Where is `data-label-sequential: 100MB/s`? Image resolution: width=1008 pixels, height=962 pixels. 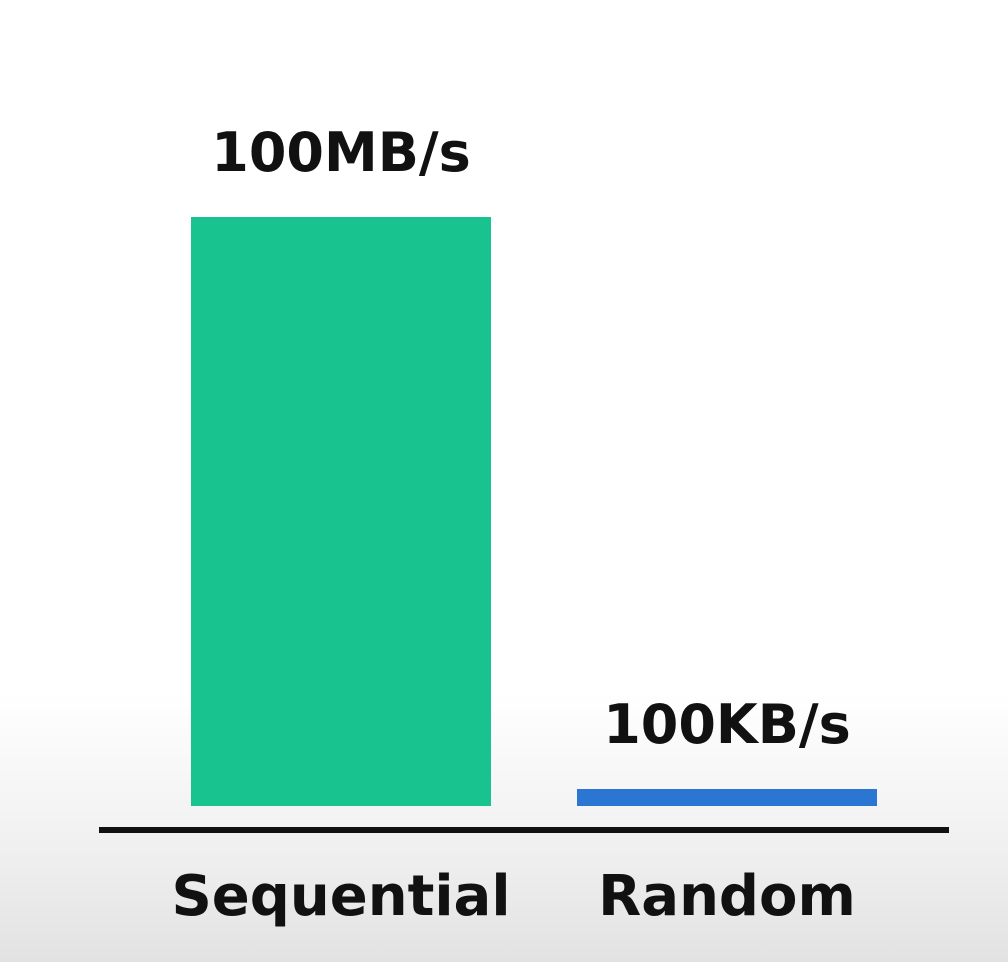 data-label-sequential: 100MB/s is located at coordinates (340, 152).